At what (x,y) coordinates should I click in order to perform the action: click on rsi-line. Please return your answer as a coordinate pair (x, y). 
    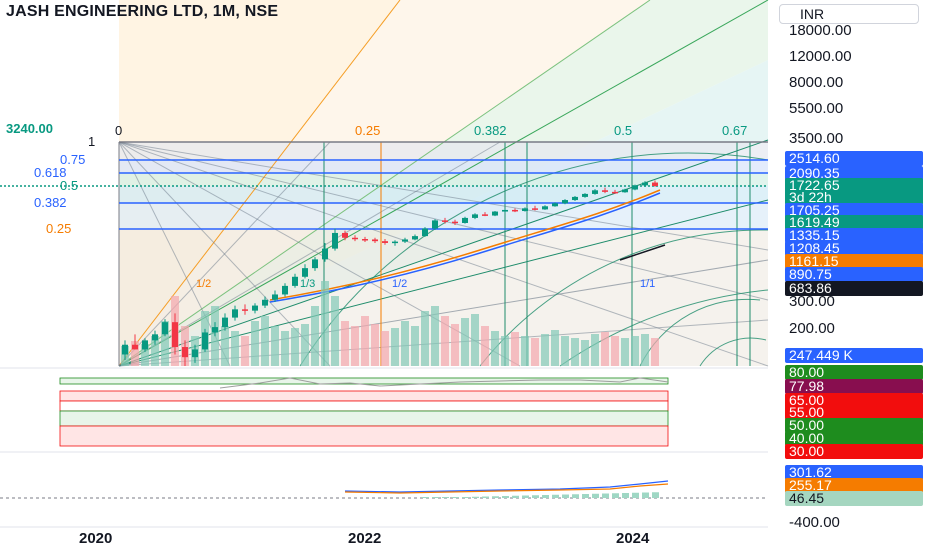
    Looking at the image, I should click on (444, 383).